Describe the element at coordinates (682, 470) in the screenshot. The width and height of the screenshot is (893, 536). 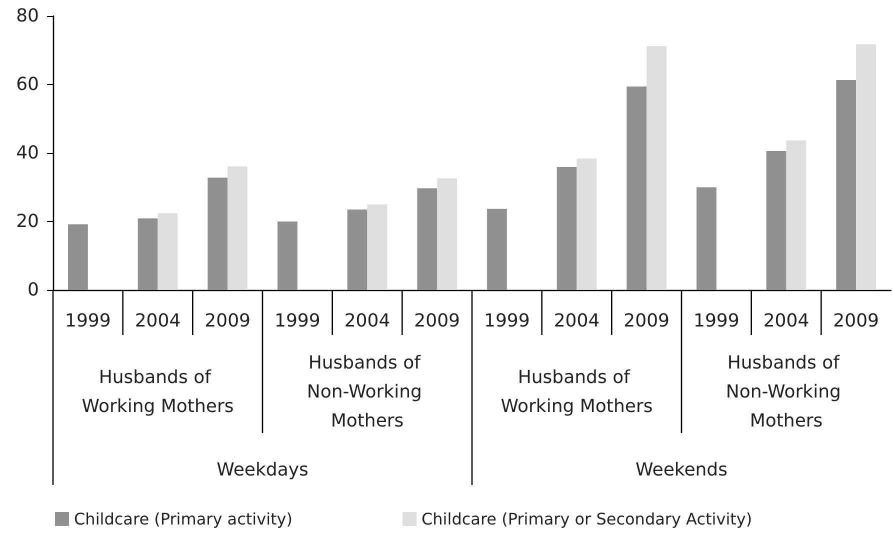
I see `text: Weekends` at that location.